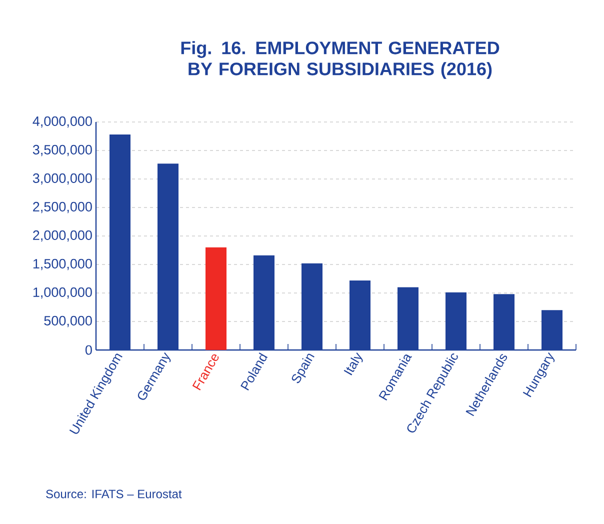 This screenshot has height=524, width=604. Describe the element at coordinates (62, 179) in the screenshot. I see `y-tick-label: 3,000,000` at that location.